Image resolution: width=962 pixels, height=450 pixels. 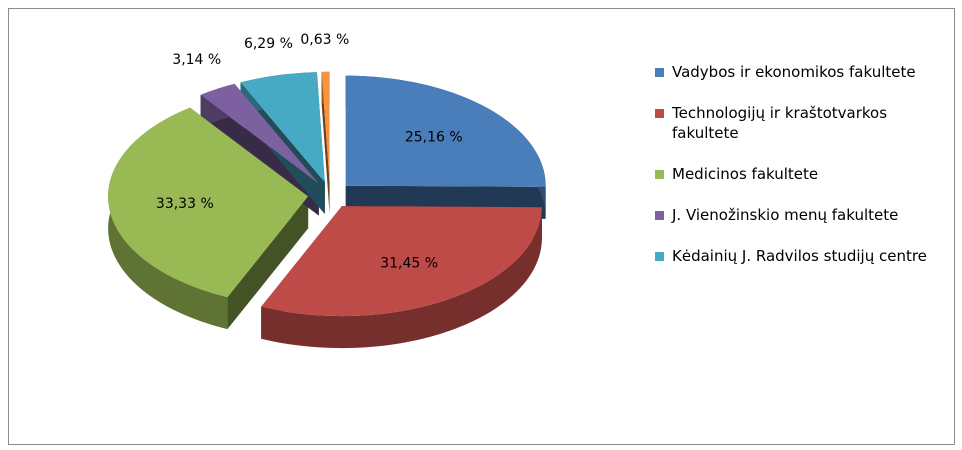 I want to click on legend-item: Medicinos fakultete, so click(x=800, y=174).